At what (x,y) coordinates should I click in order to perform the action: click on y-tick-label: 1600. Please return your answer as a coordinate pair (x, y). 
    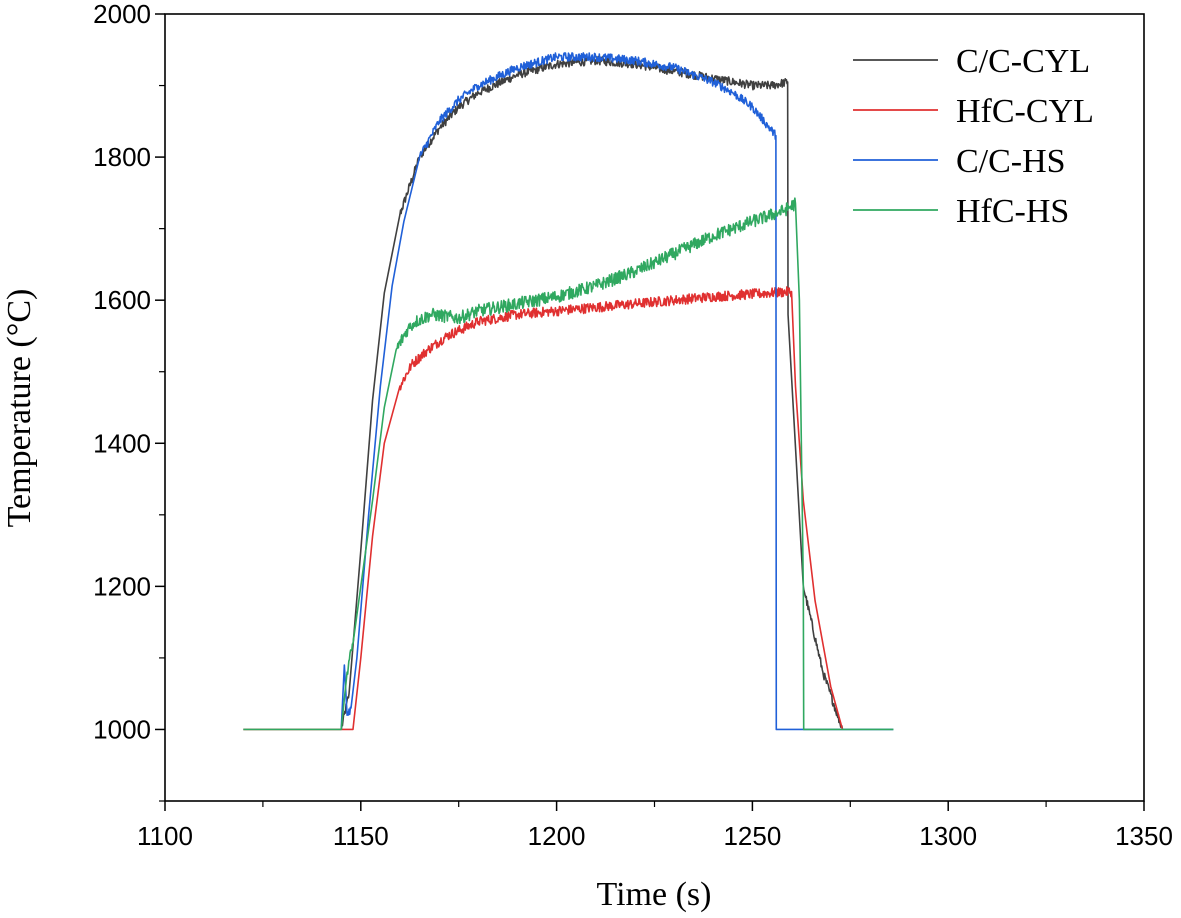
    Looking at the image, I should click on (122, 300).